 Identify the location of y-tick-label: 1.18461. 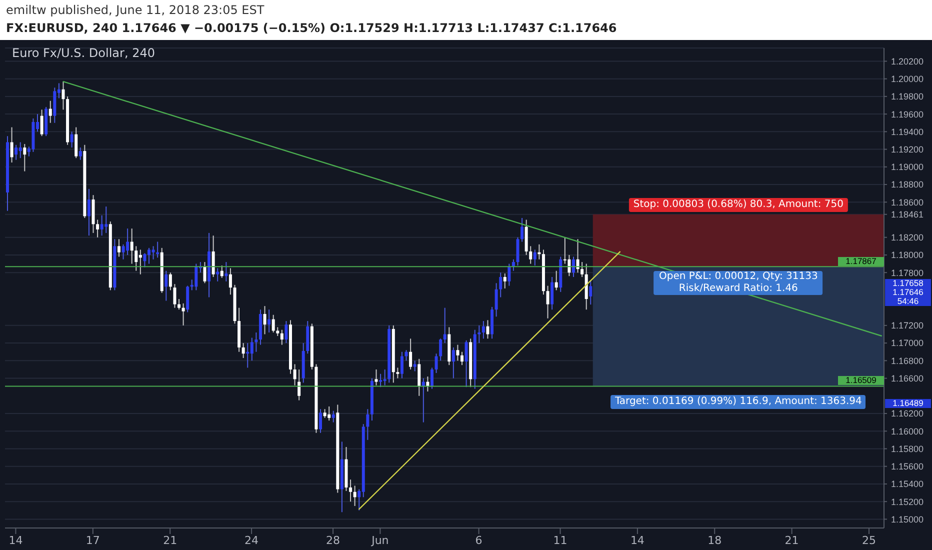
(907, 215).